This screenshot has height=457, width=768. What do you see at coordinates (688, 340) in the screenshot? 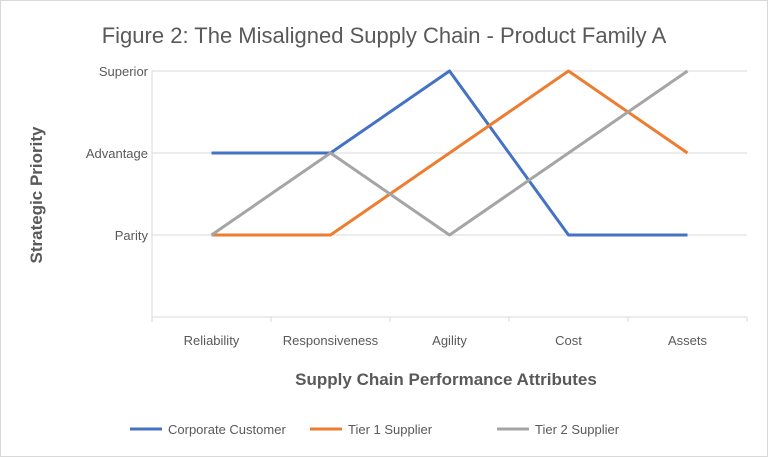
I see `x-tick-label: Assets` at bounding box center [688, 340].